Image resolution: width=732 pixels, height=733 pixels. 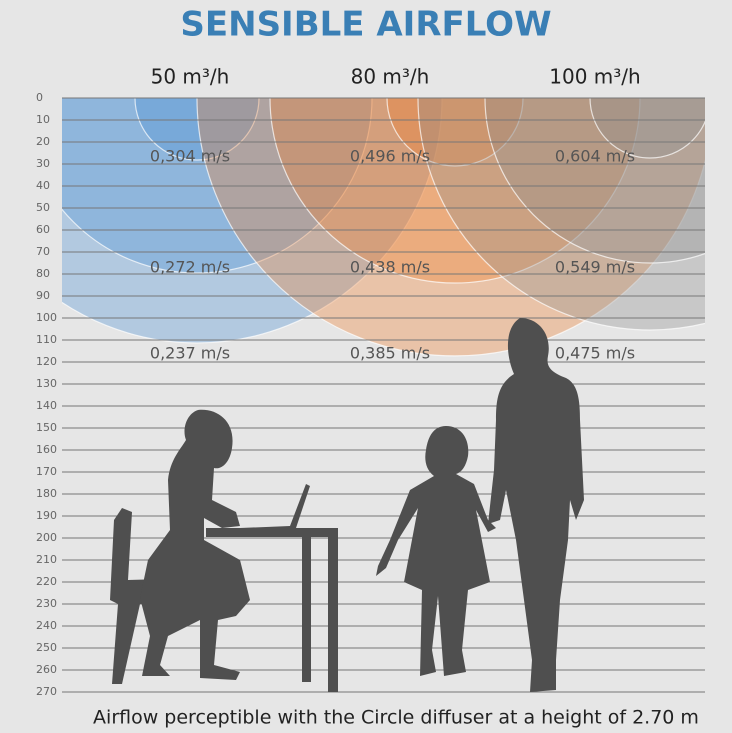 I want to click on scale-label: 200, so click(x=46, y=537).